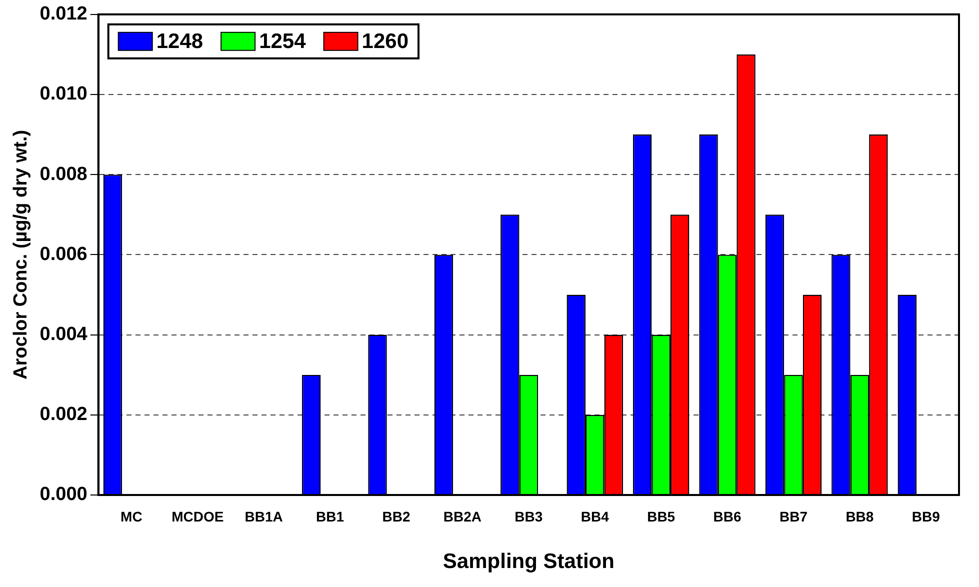  What do you see at coordinates (64, 94) in the screenshot?
I see `y-tick-label: 0.010` at bounding box center [64, 94].